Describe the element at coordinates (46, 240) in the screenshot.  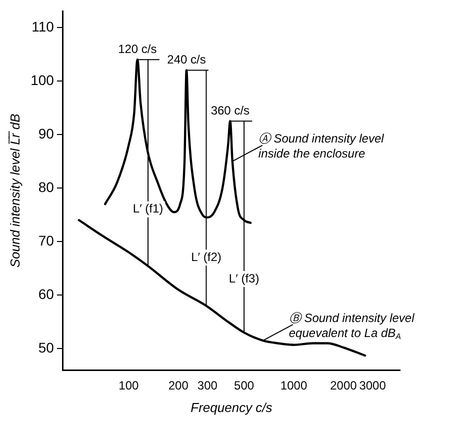
I see `y-tick-label: 70` at that location.